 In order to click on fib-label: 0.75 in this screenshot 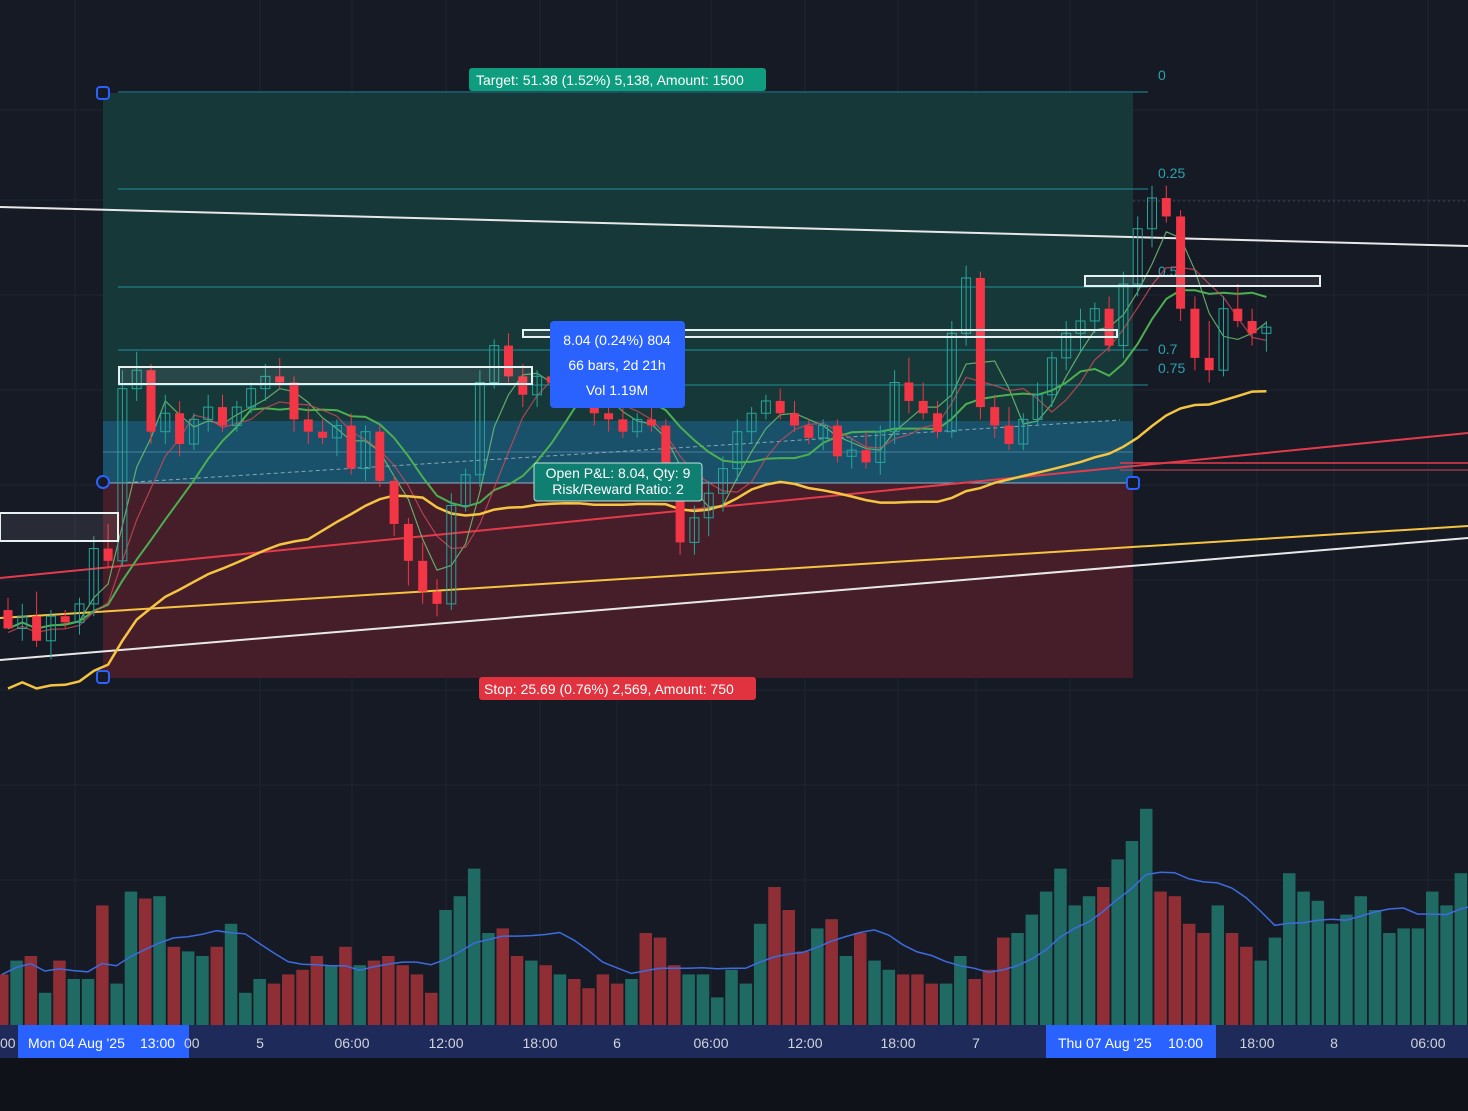, I will do `click(1171, 368)`.